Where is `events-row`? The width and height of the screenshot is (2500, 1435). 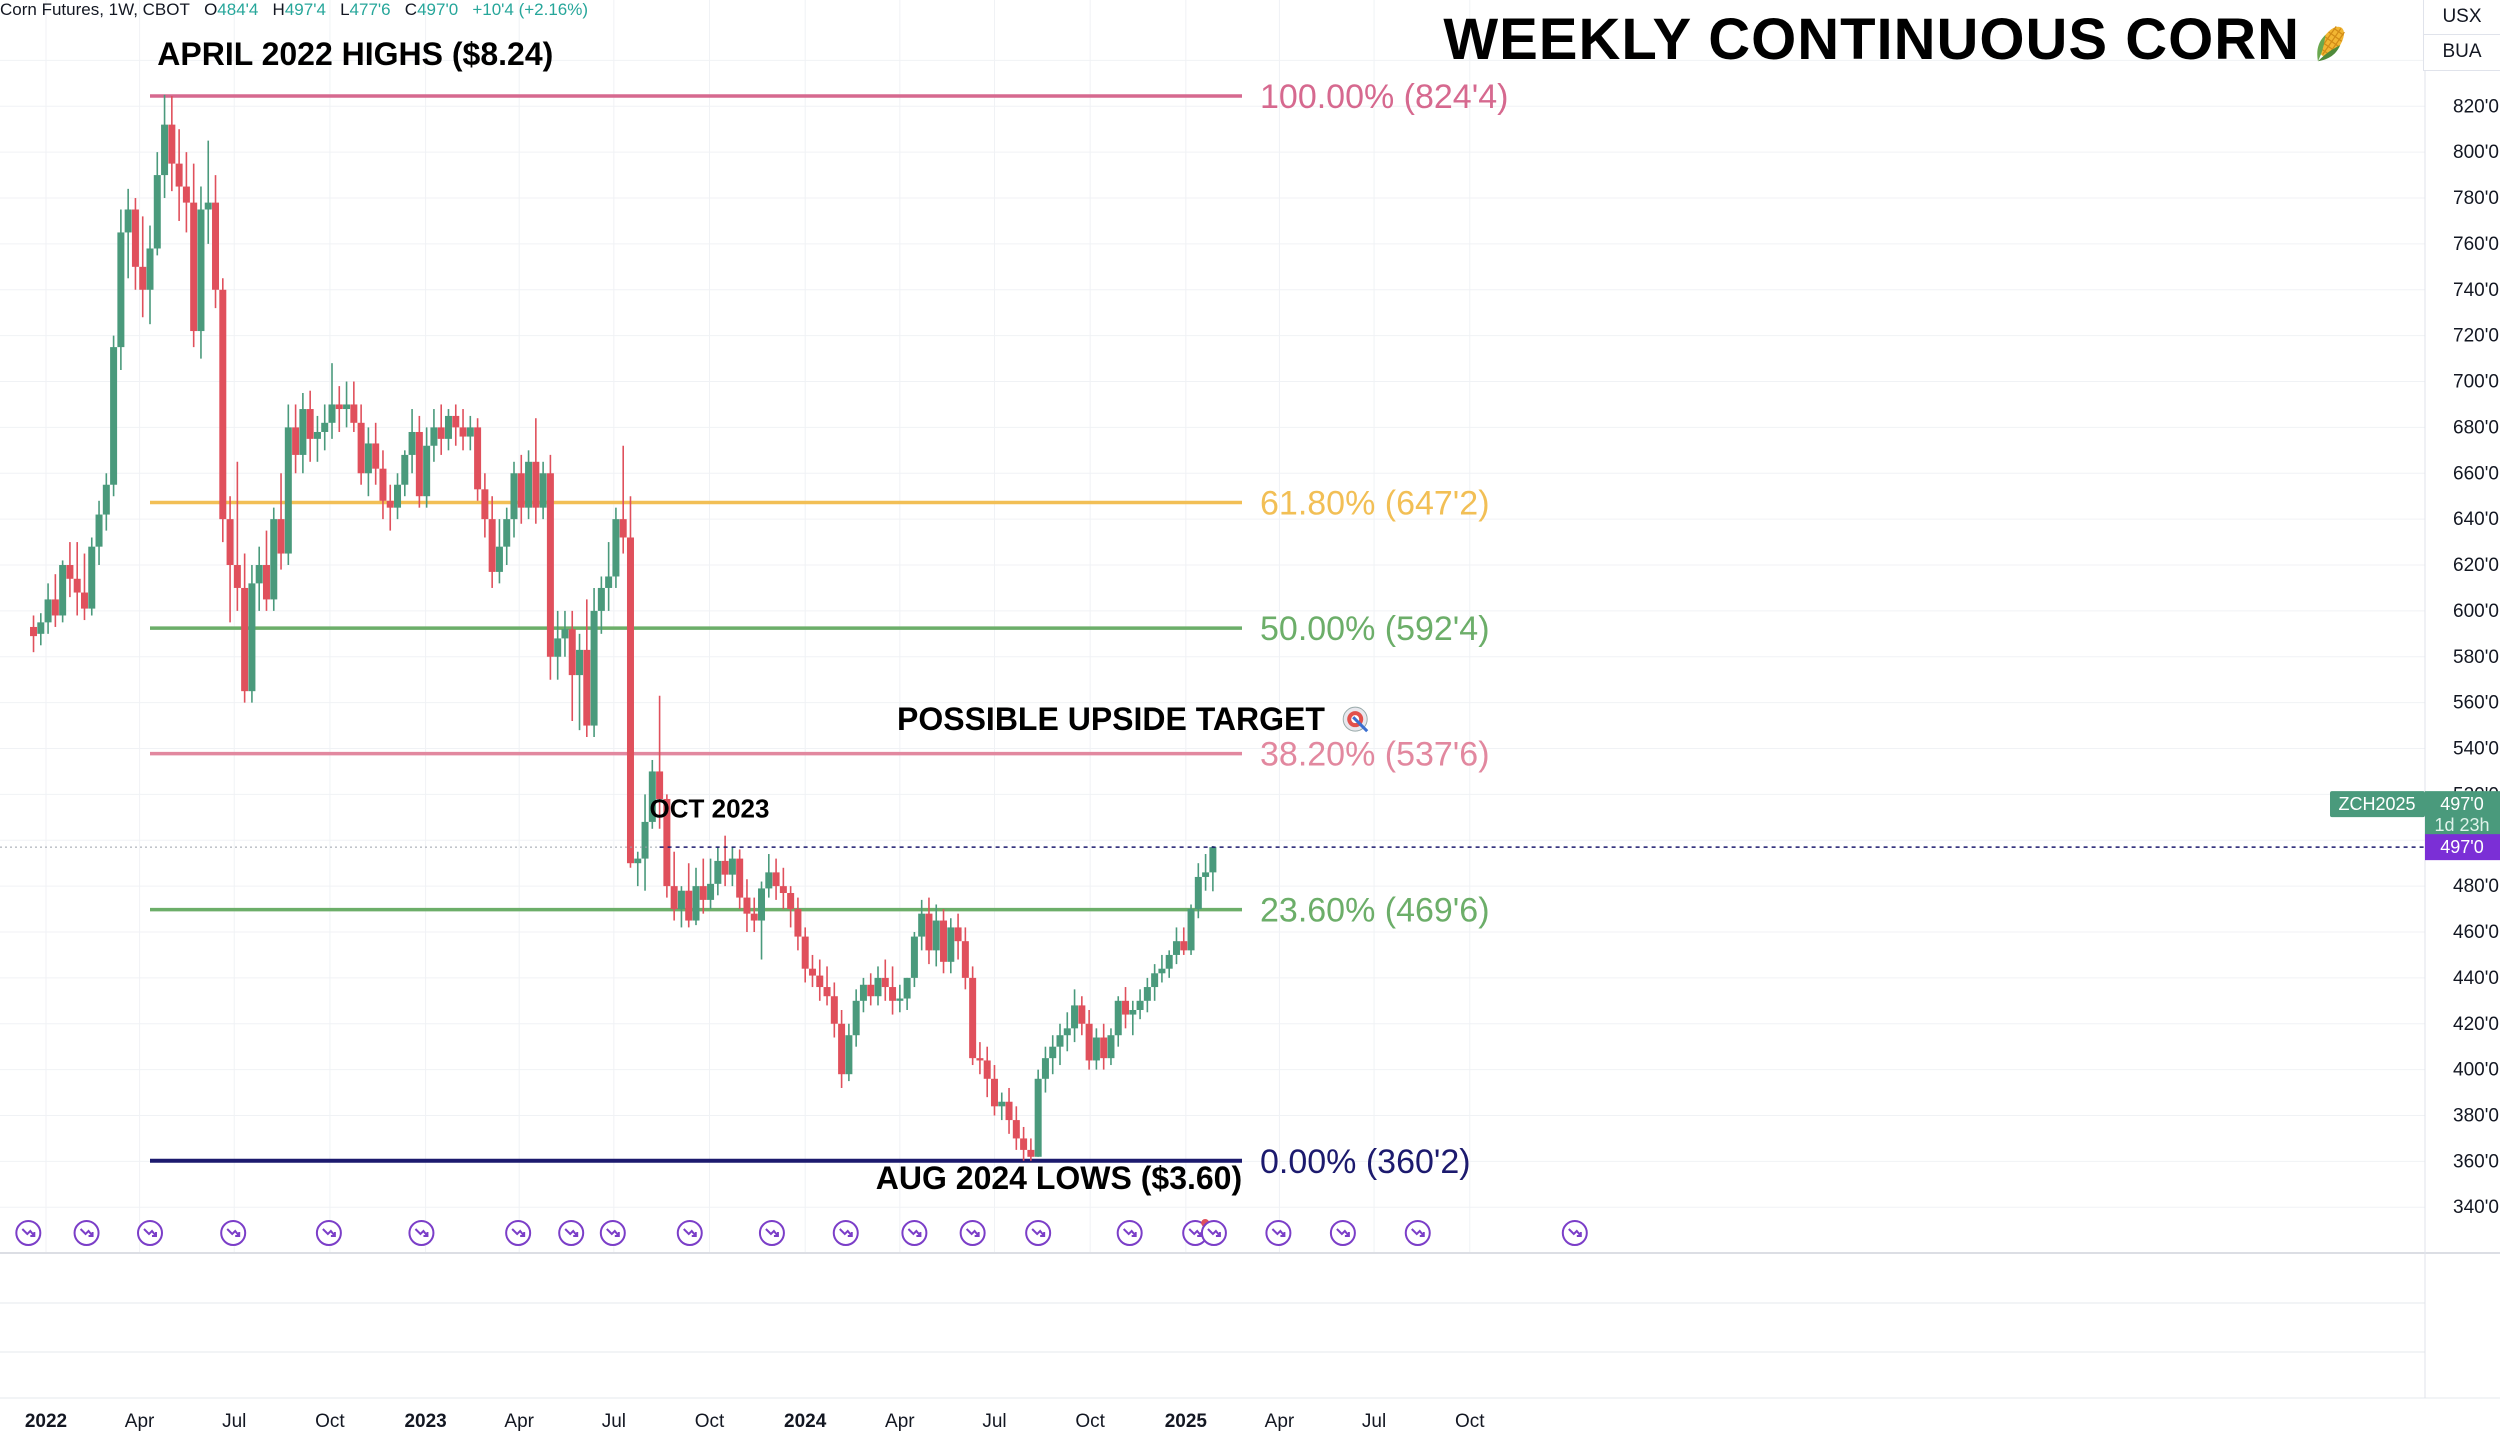
events-row is located at coordinates (801, 1232).